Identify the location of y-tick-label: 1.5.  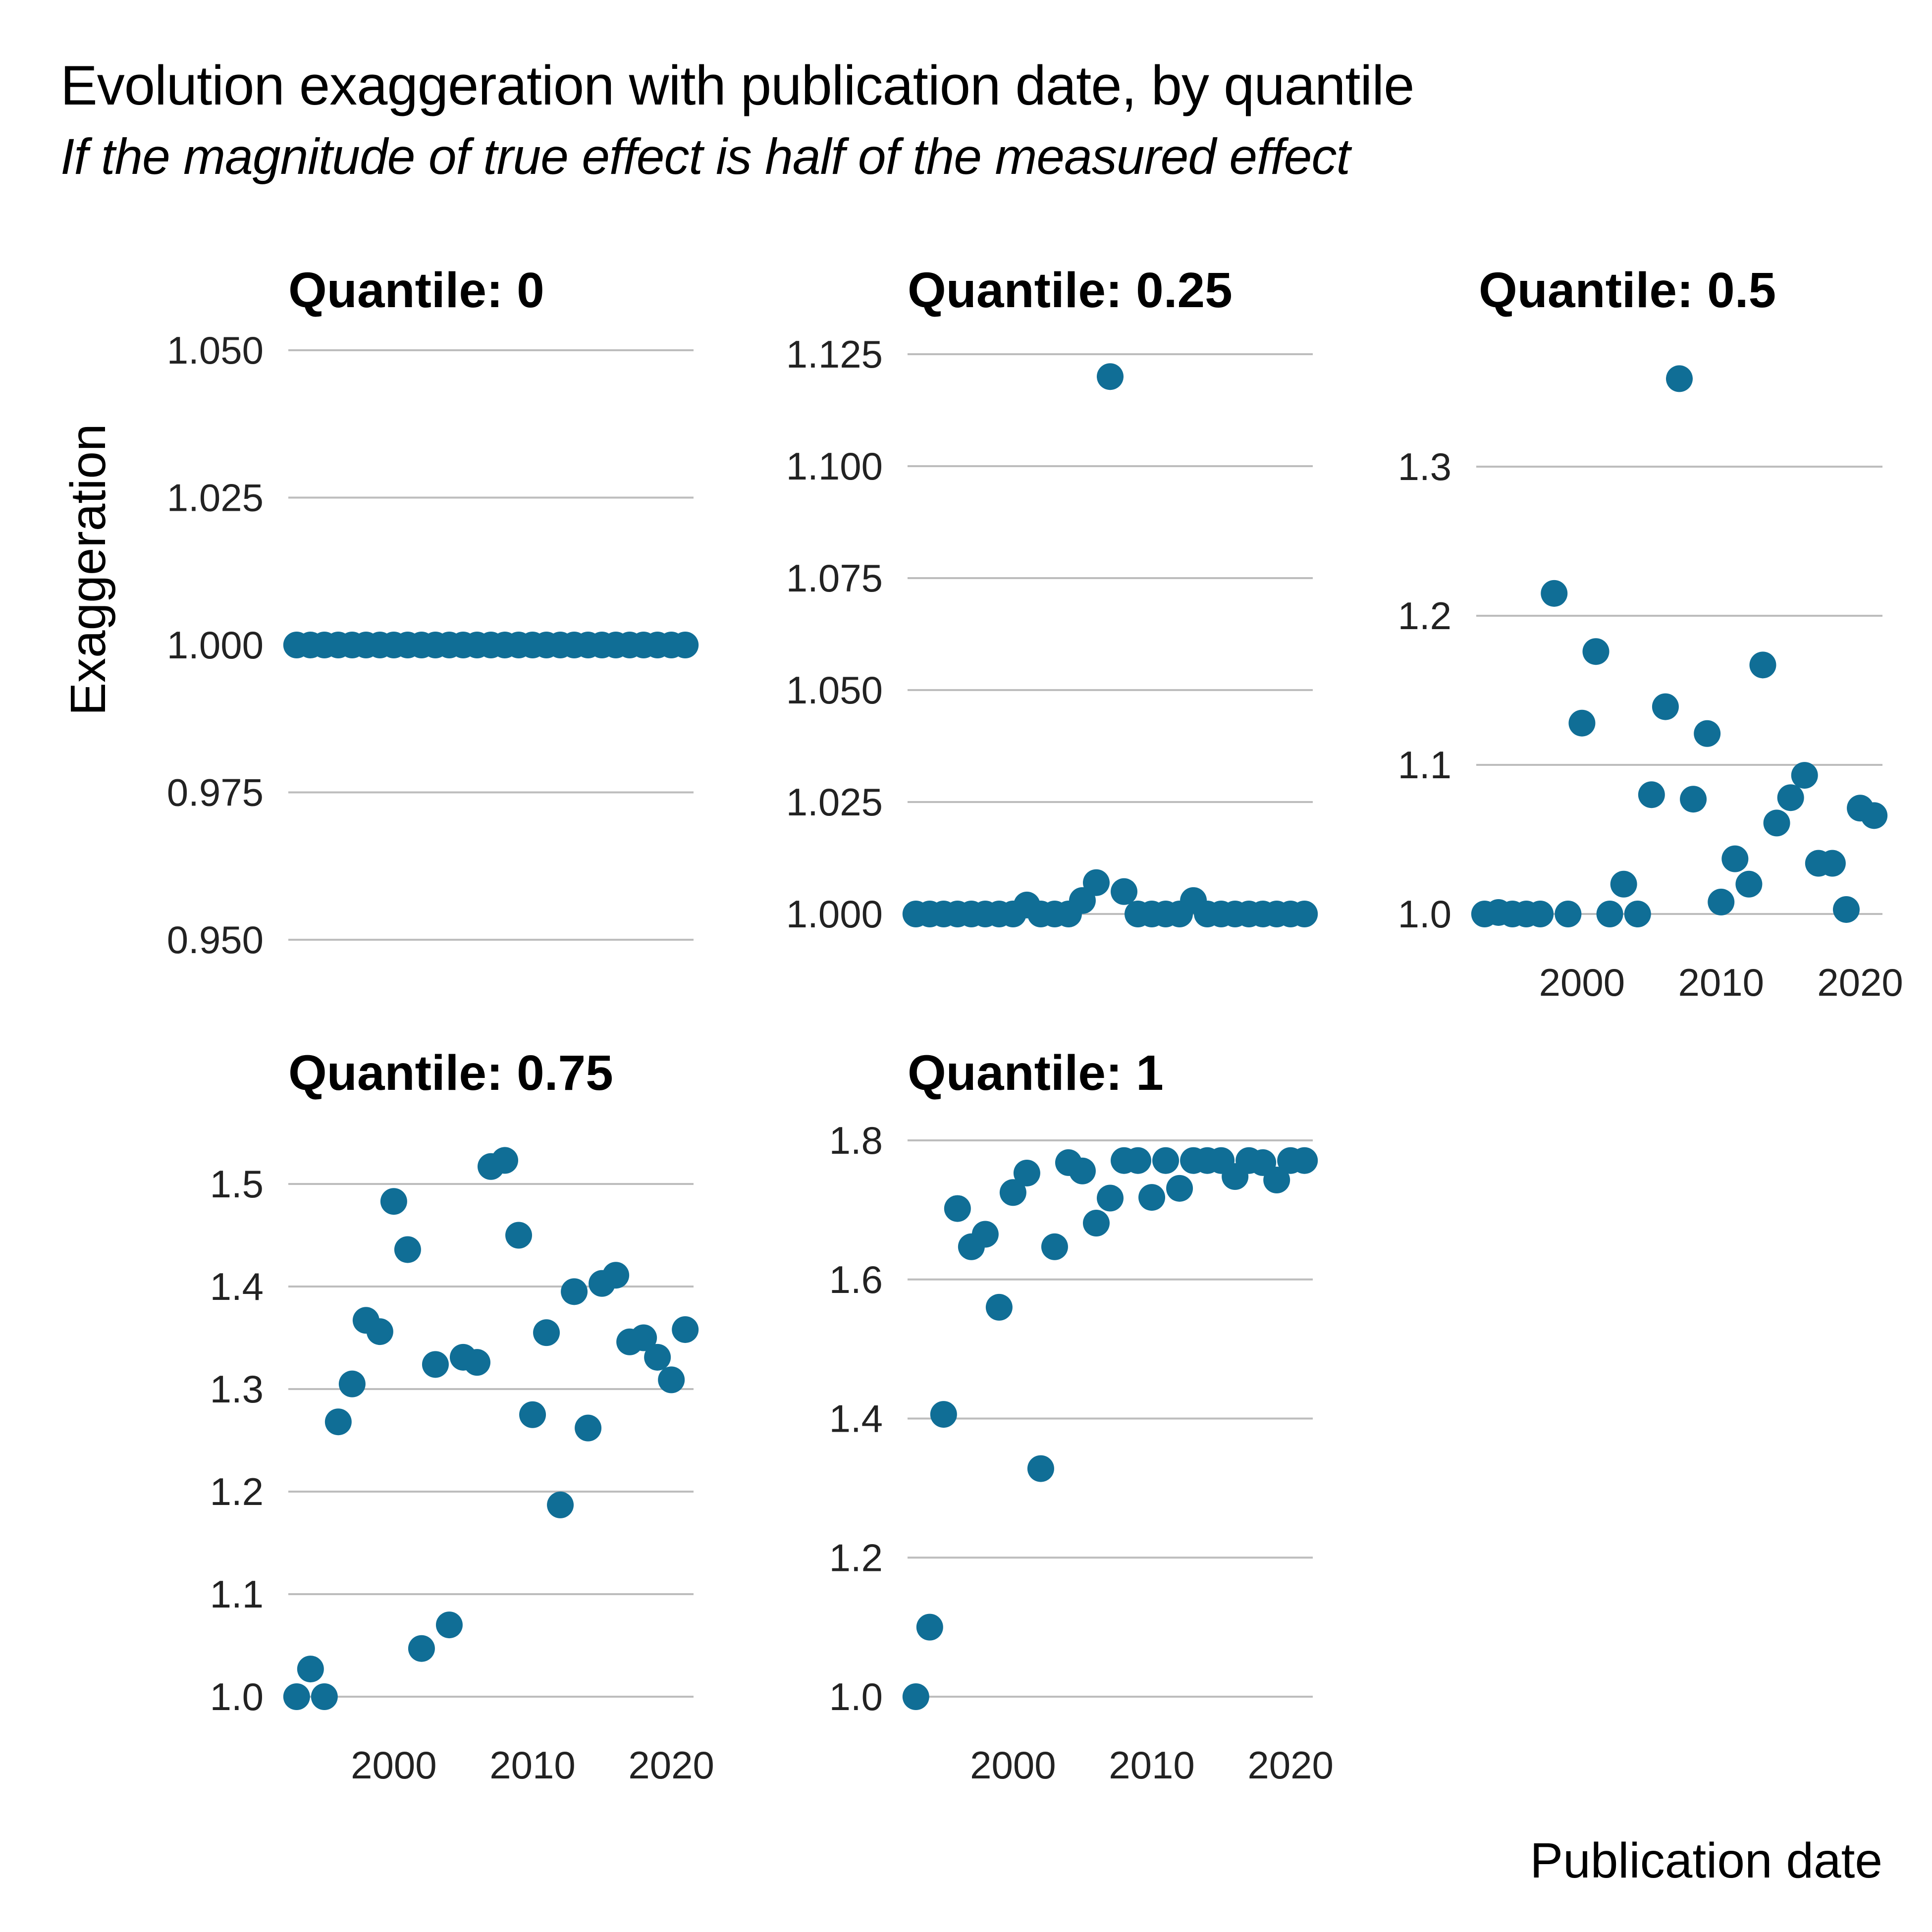
(237, 1184).